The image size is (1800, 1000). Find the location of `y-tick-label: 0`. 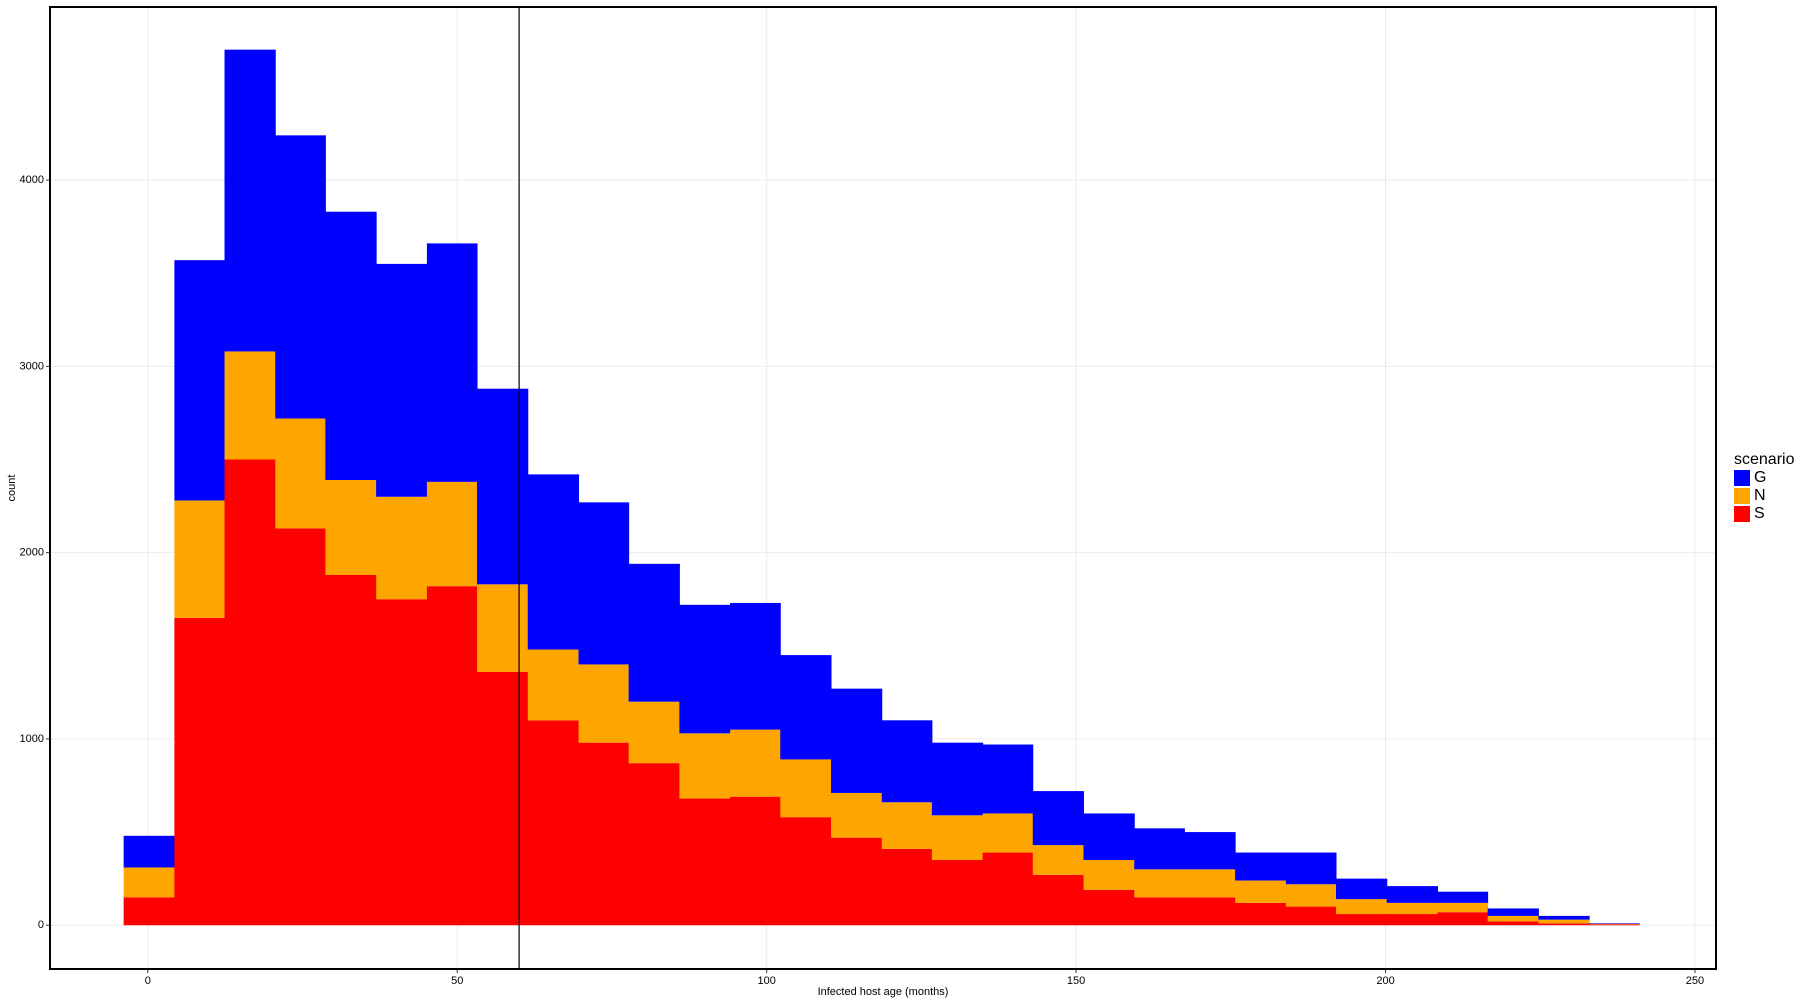

y-tick-label: 0 is located at coordinates (41, 925).